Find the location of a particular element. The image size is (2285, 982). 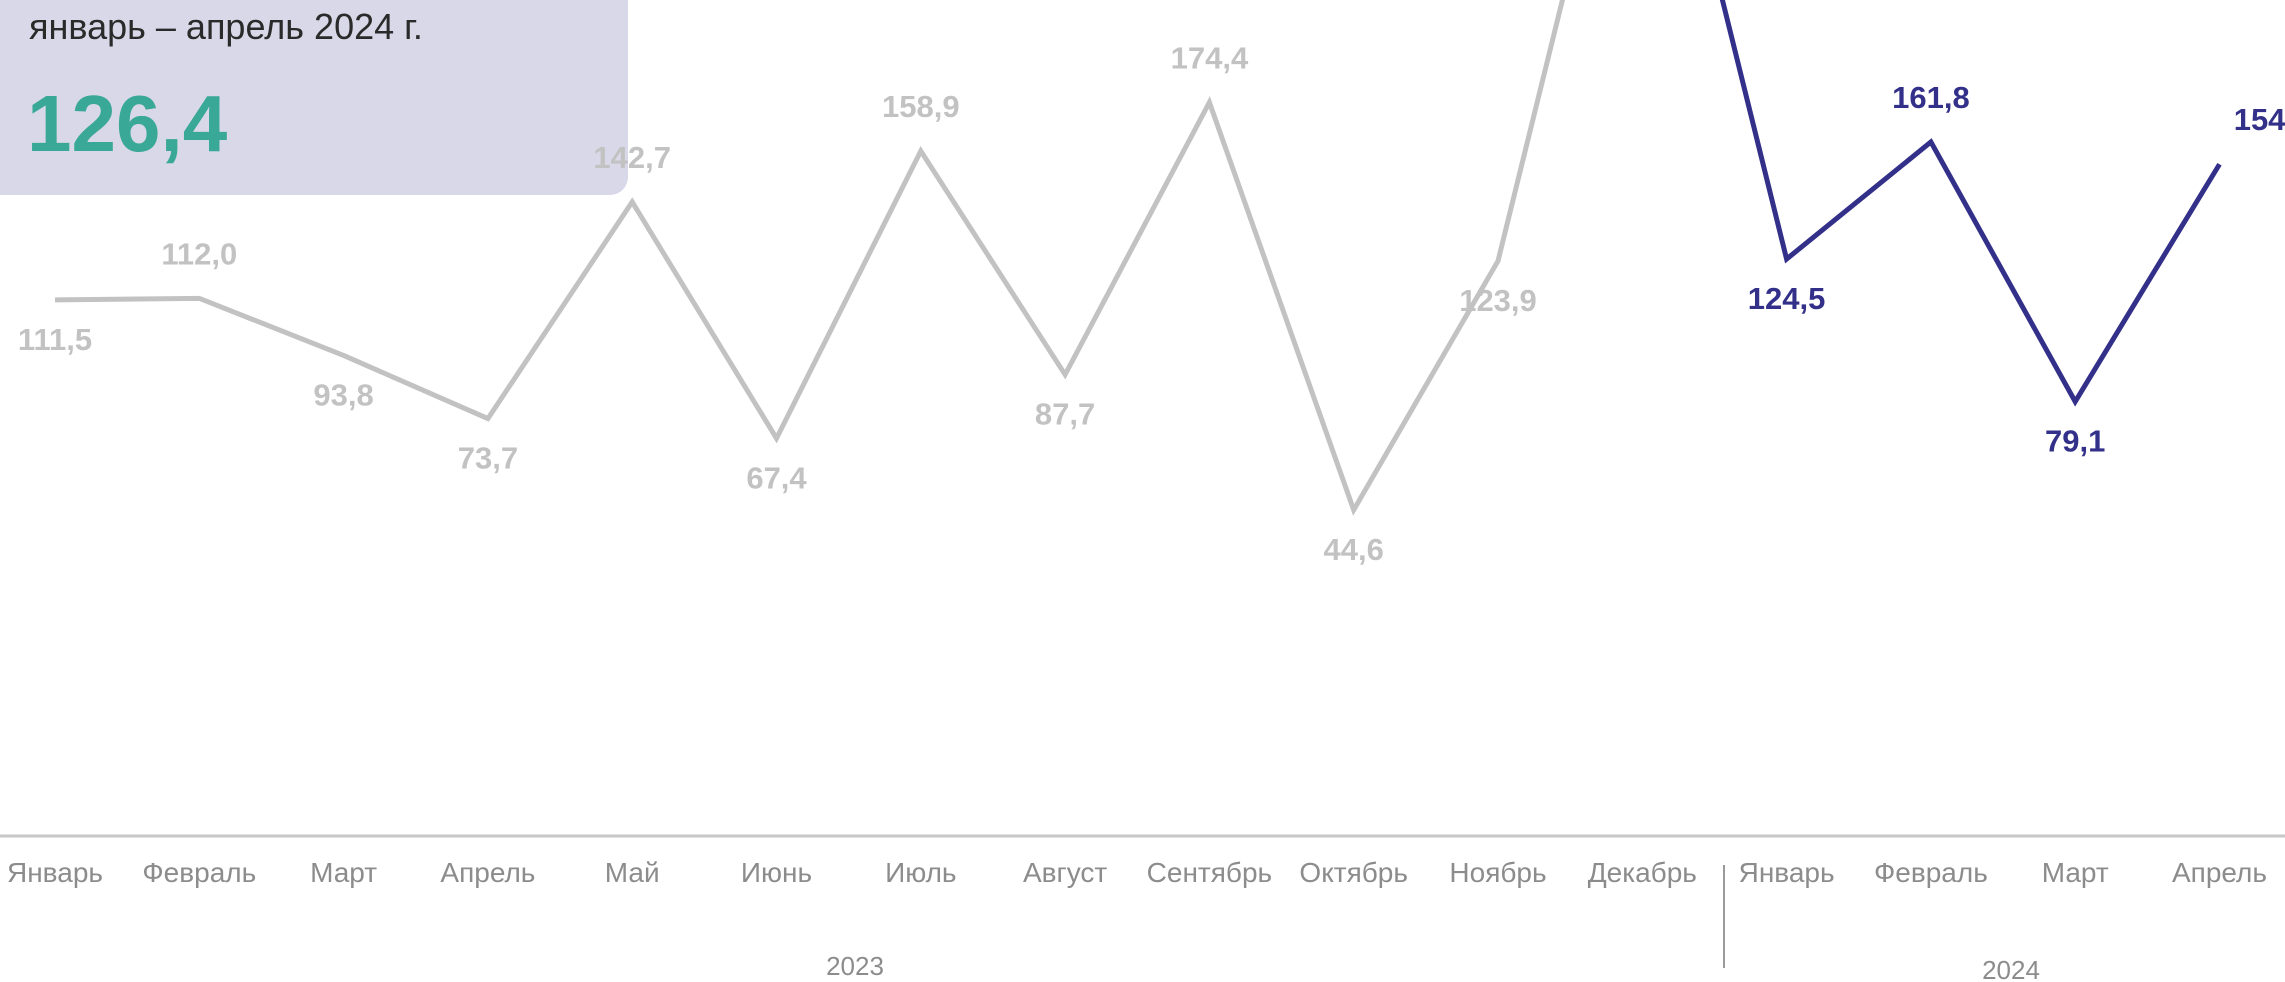

x-tick-label: Июнь is located at coordinates (776, 872).